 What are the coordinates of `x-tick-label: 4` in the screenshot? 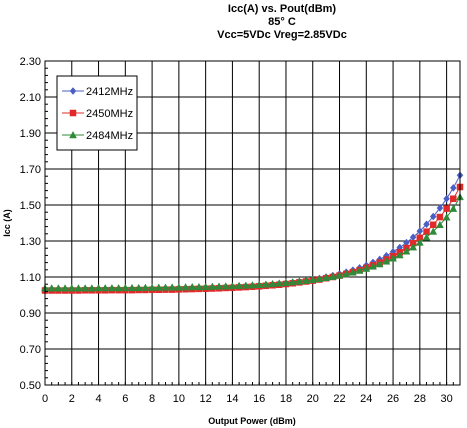 It's located at (98, 399).